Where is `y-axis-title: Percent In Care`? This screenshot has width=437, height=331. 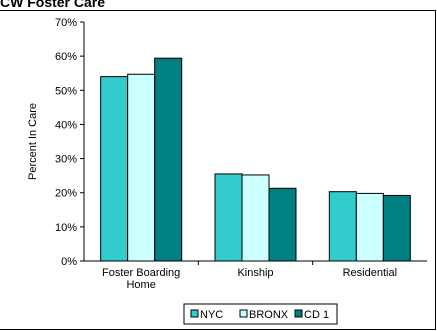 y-axis-title: Percent In Care is located at coordinates (33, 141).